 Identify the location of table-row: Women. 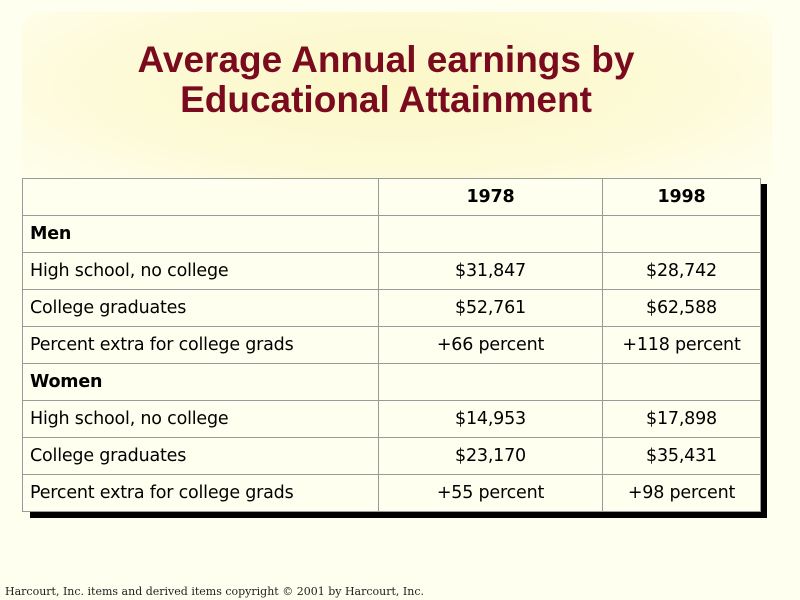
(391, 382).